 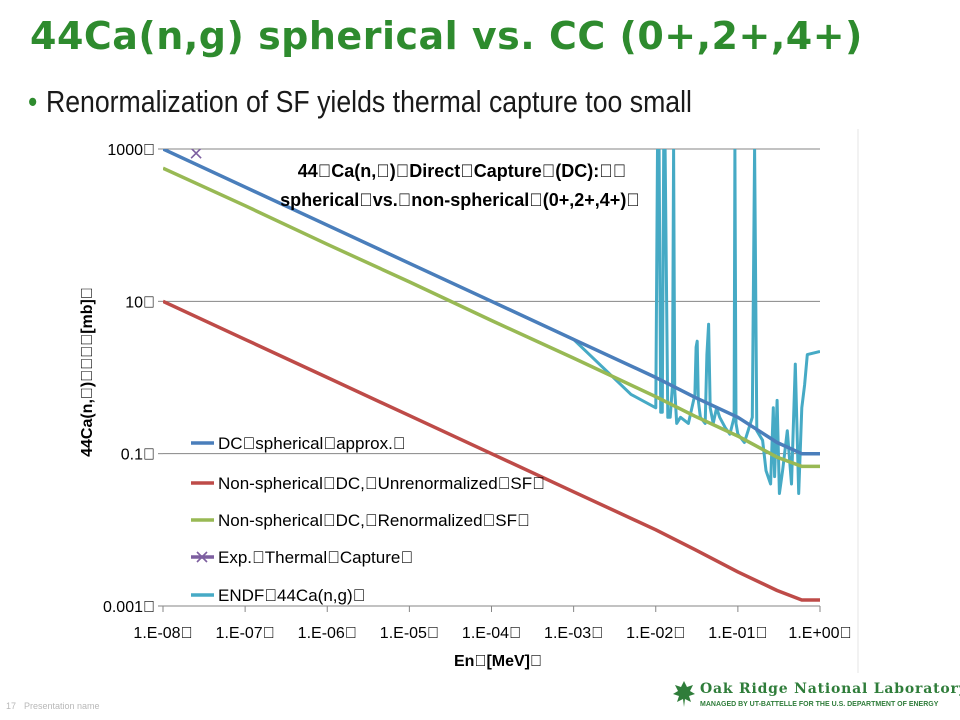 What do you see at coordinates (462, 171) in the screenshot?
I see `chart-title-line-1: 44 Ca(n, ) Direct Capture (DC):  ` at bounding box center [462, 171].